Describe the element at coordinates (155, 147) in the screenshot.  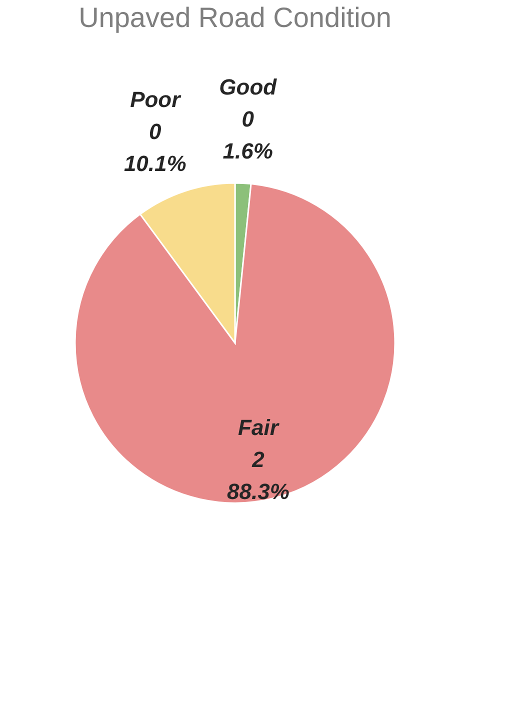
I see `data-label: 0 10.1%` at that location.